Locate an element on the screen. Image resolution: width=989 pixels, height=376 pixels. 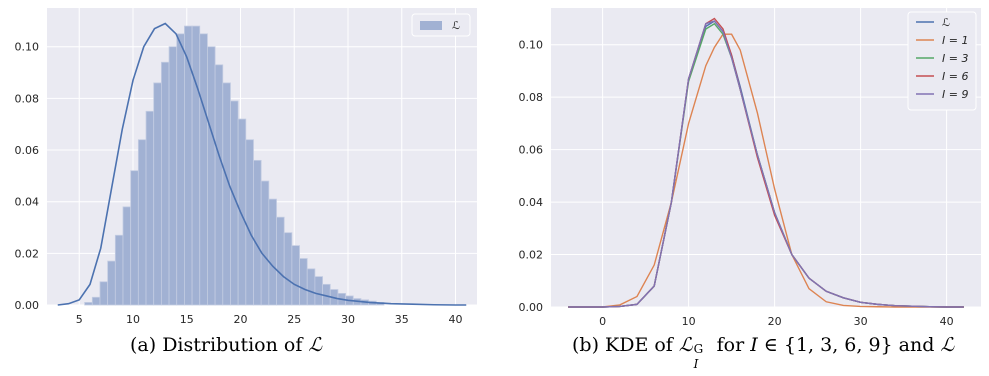
x-tick-label: 35 is located at coordinates (402, 319).